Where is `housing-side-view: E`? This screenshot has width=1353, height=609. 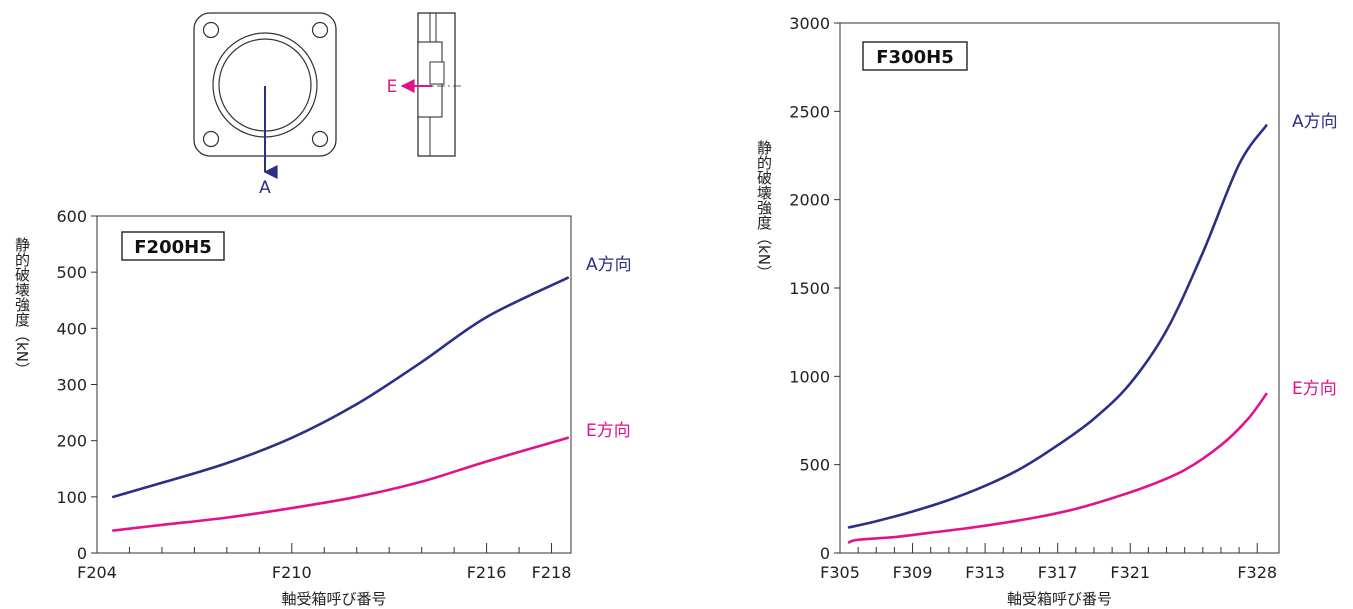 housing-side-view: E is located at coordinates (424, 84).